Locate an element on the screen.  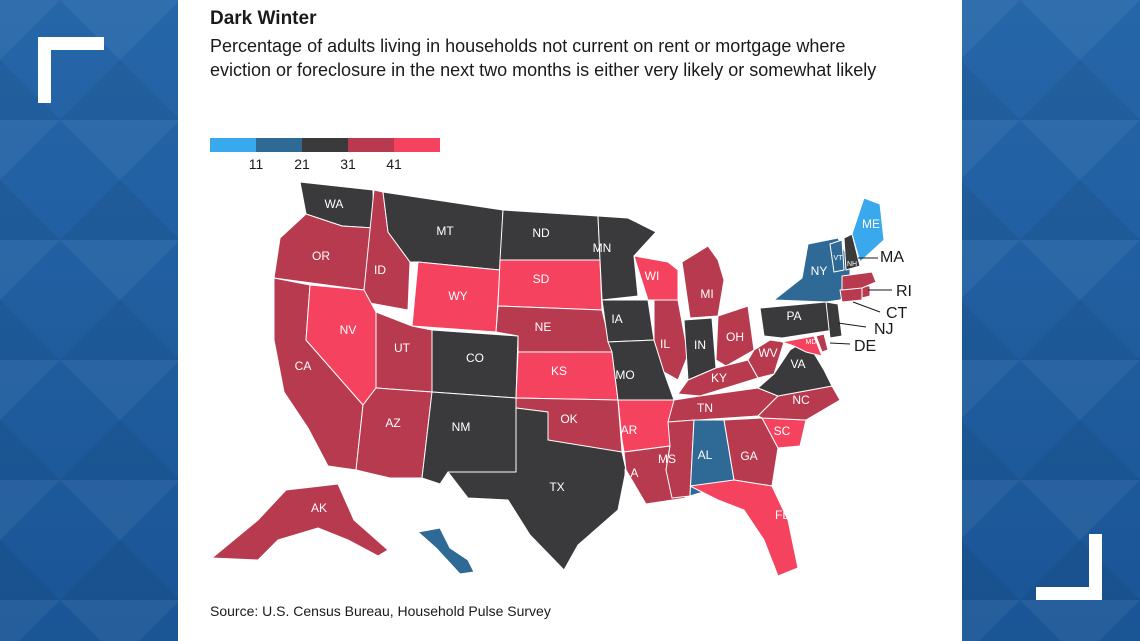
state-ga is located at coordinates (751, 452).